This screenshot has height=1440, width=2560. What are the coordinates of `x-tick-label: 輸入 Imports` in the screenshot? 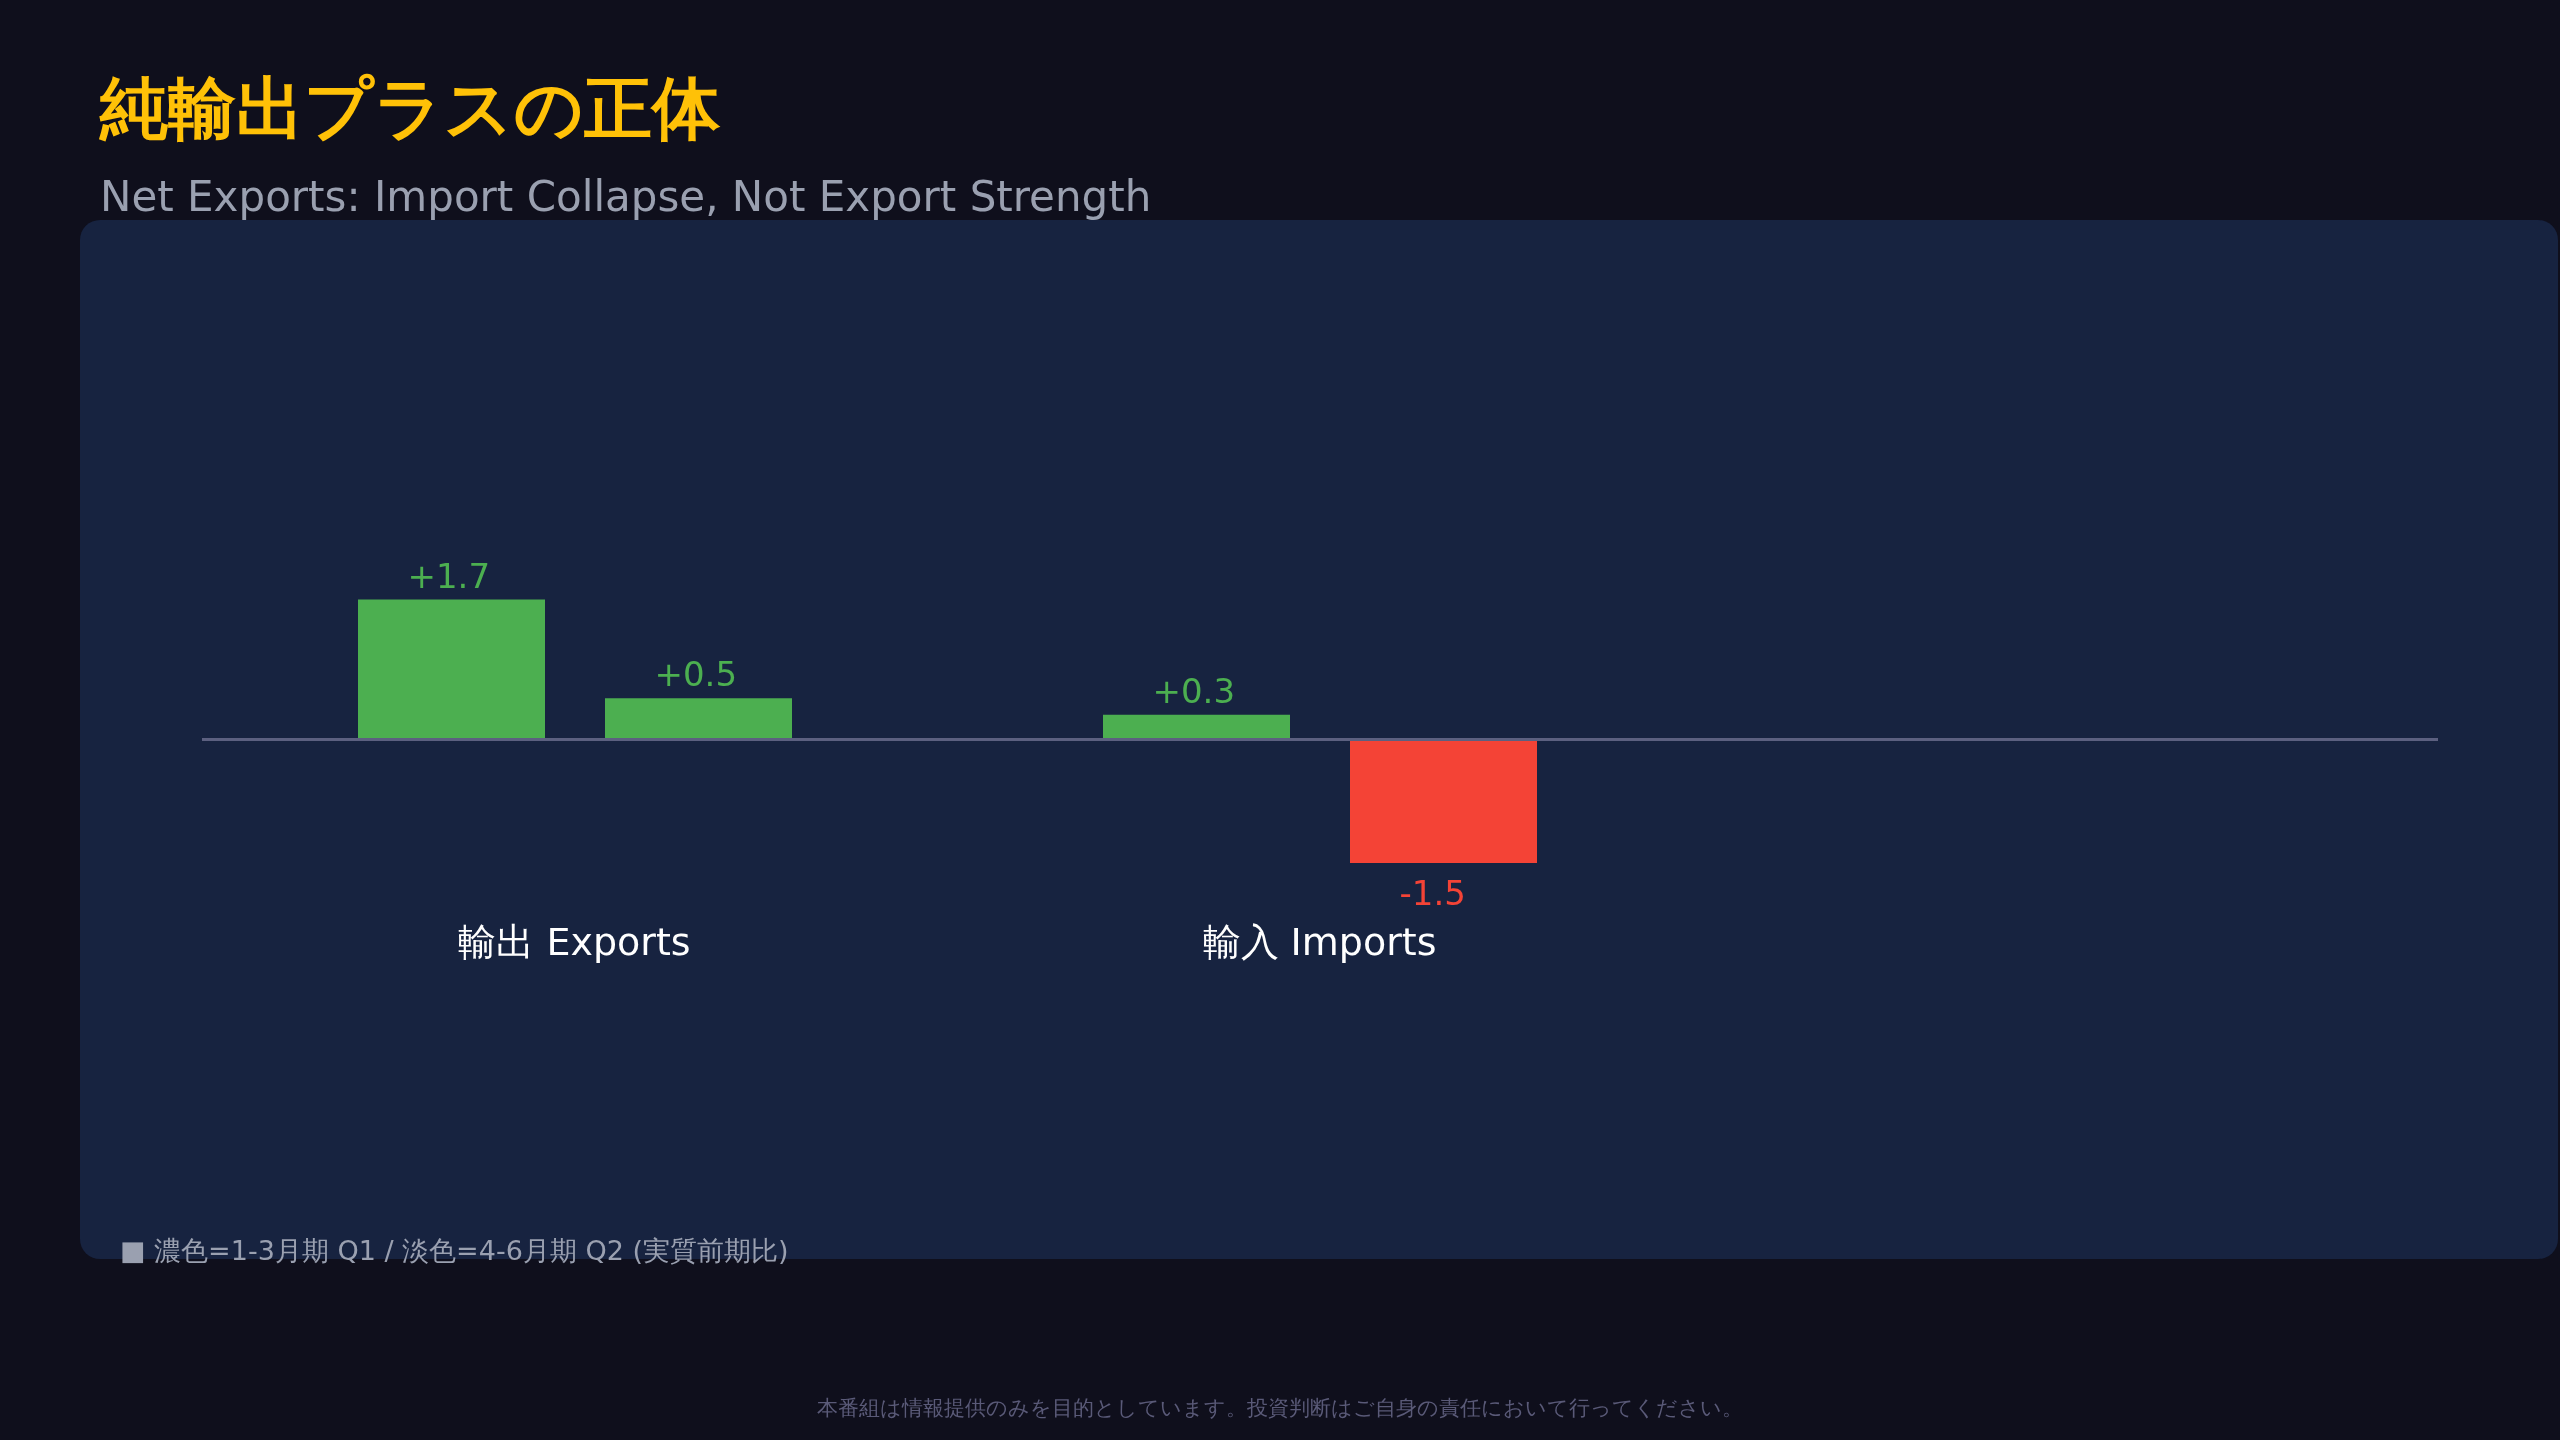 It's located at (1319, 942).